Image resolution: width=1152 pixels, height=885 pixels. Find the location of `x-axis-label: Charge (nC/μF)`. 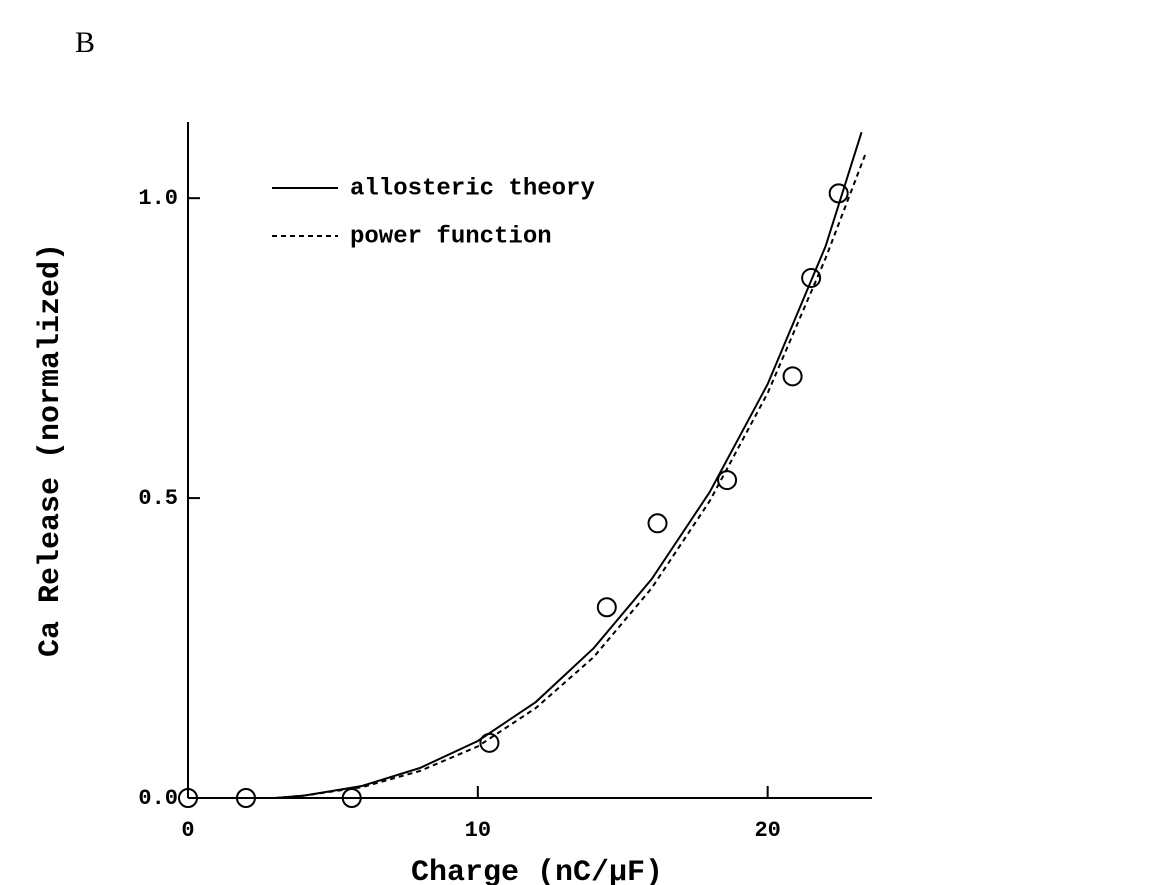

x-axis-label: Charge (nC/μF) is located at coordinates (537, 870).